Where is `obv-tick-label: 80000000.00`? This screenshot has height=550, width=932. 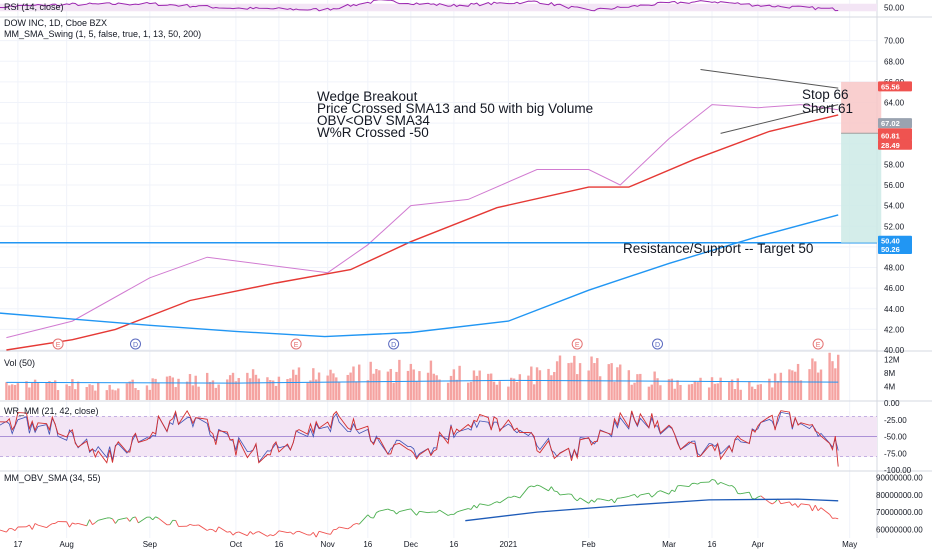 obv-tick-label: 80000000.00 is located at coordinates (899, 495).